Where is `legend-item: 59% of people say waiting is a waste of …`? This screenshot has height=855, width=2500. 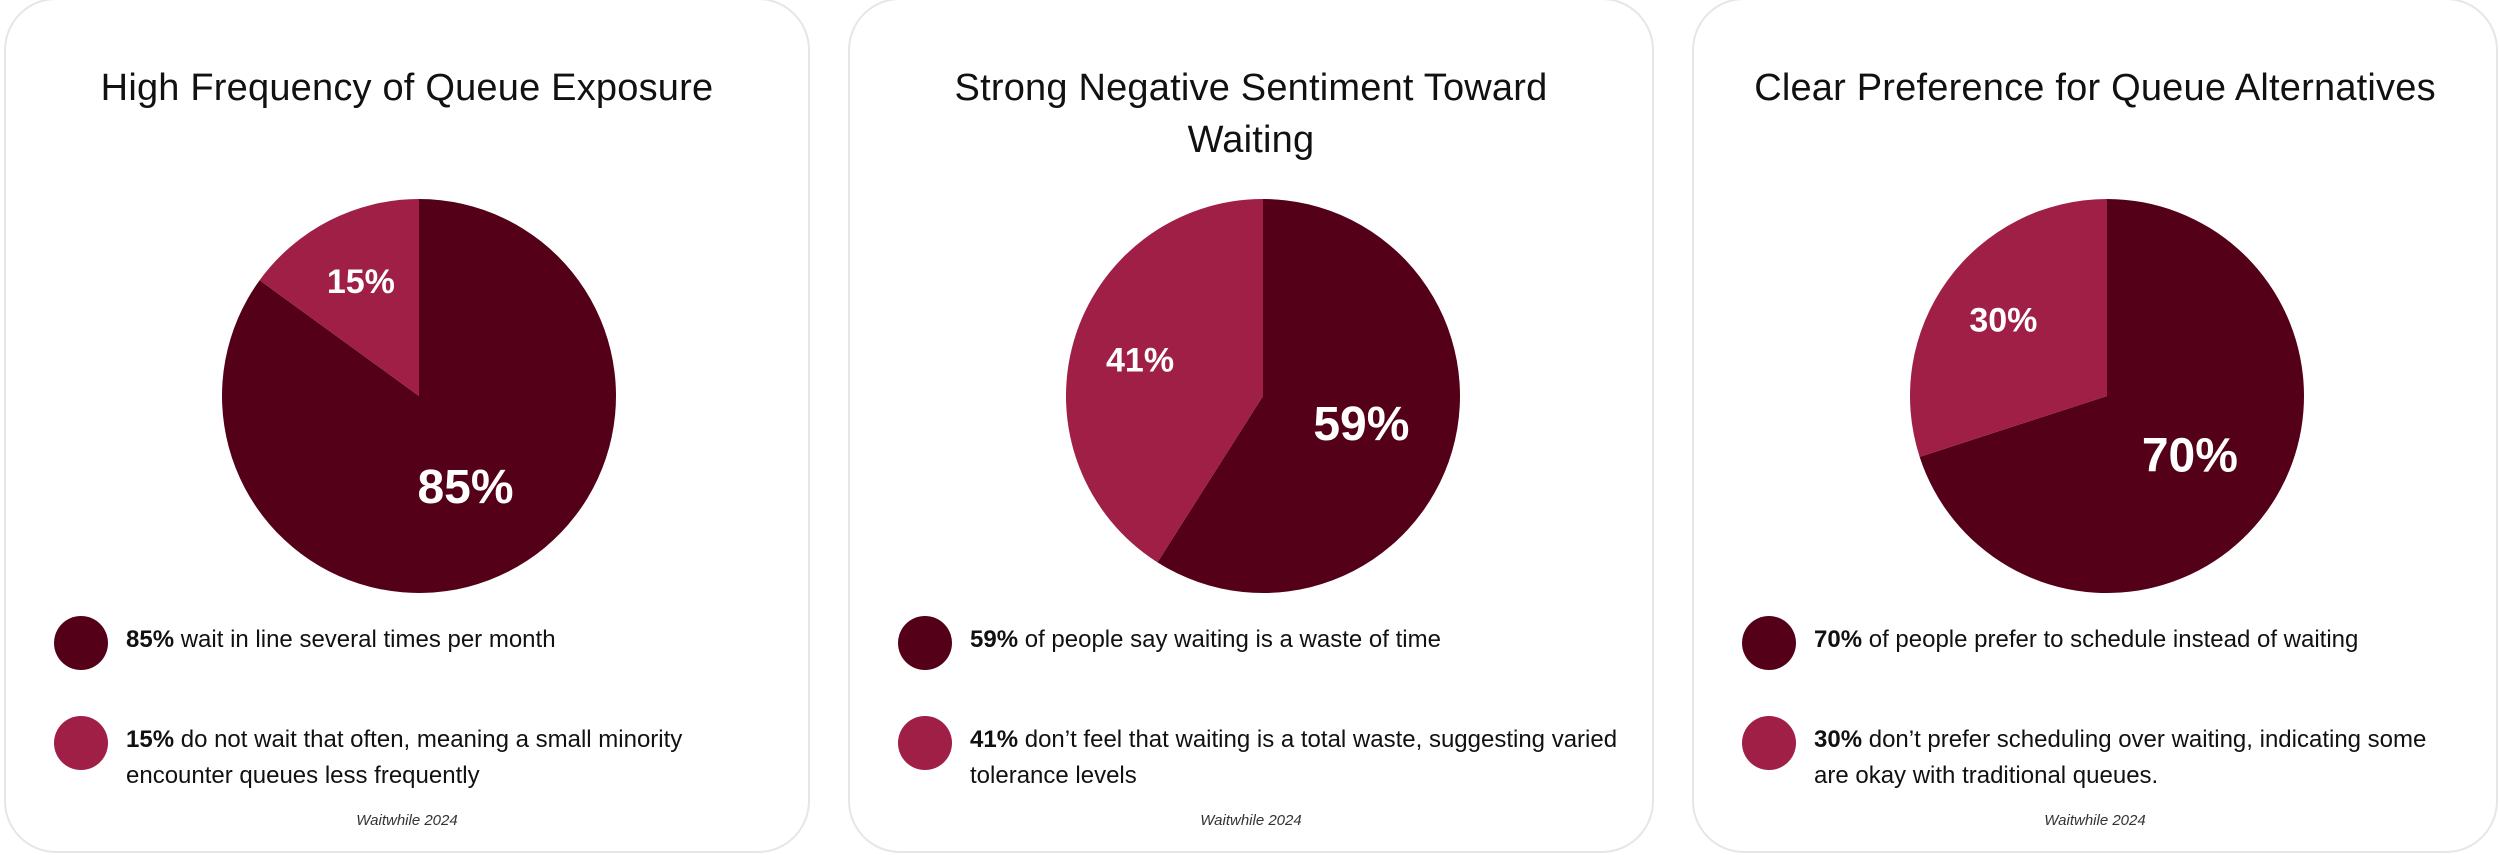
legend-item: 59% of people say waiting is a waste of … is located at coordinates (1260, 643).